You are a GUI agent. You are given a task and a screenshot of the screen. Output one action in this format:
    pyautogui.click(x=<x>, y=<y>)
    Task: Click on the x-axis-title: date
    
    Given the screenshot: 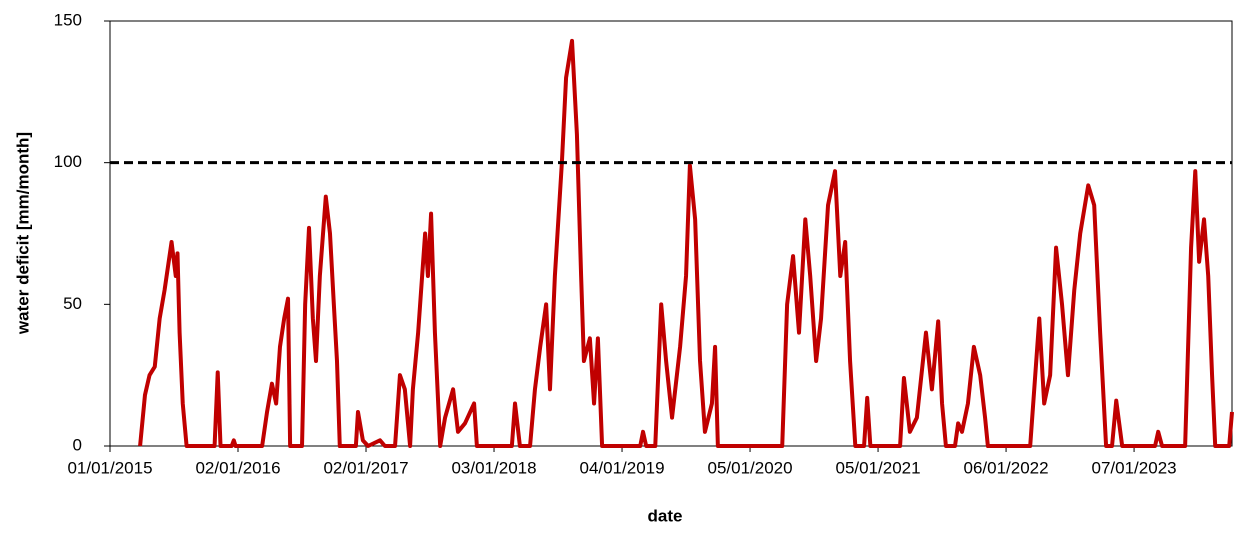 What is the action you would take?
    pyautogui.click(x=665, y=515)
    